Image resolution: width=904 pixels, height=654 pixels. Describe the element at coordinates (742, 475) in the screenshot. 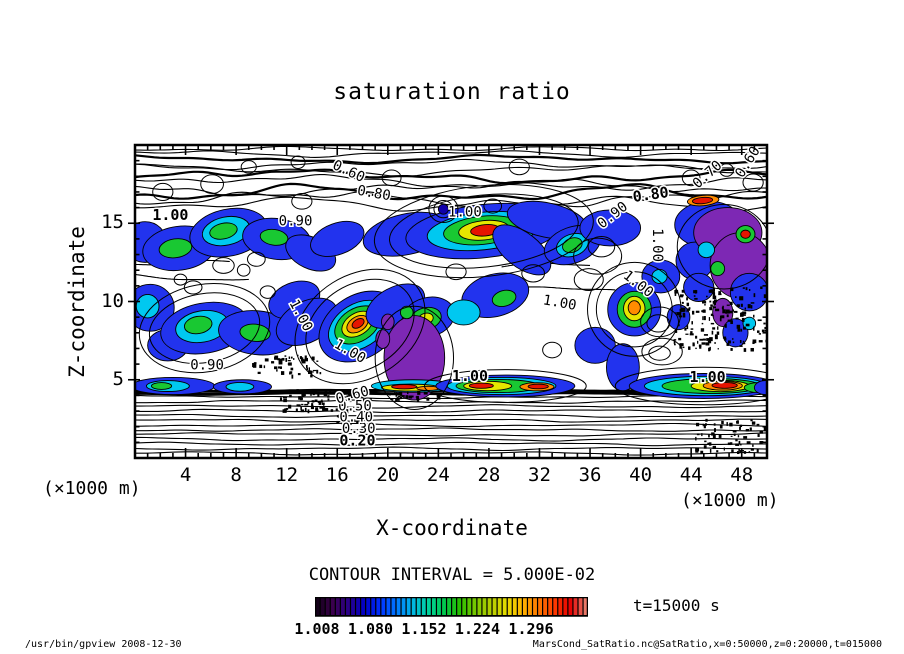

I see `x-tick-label: 48` at that location.